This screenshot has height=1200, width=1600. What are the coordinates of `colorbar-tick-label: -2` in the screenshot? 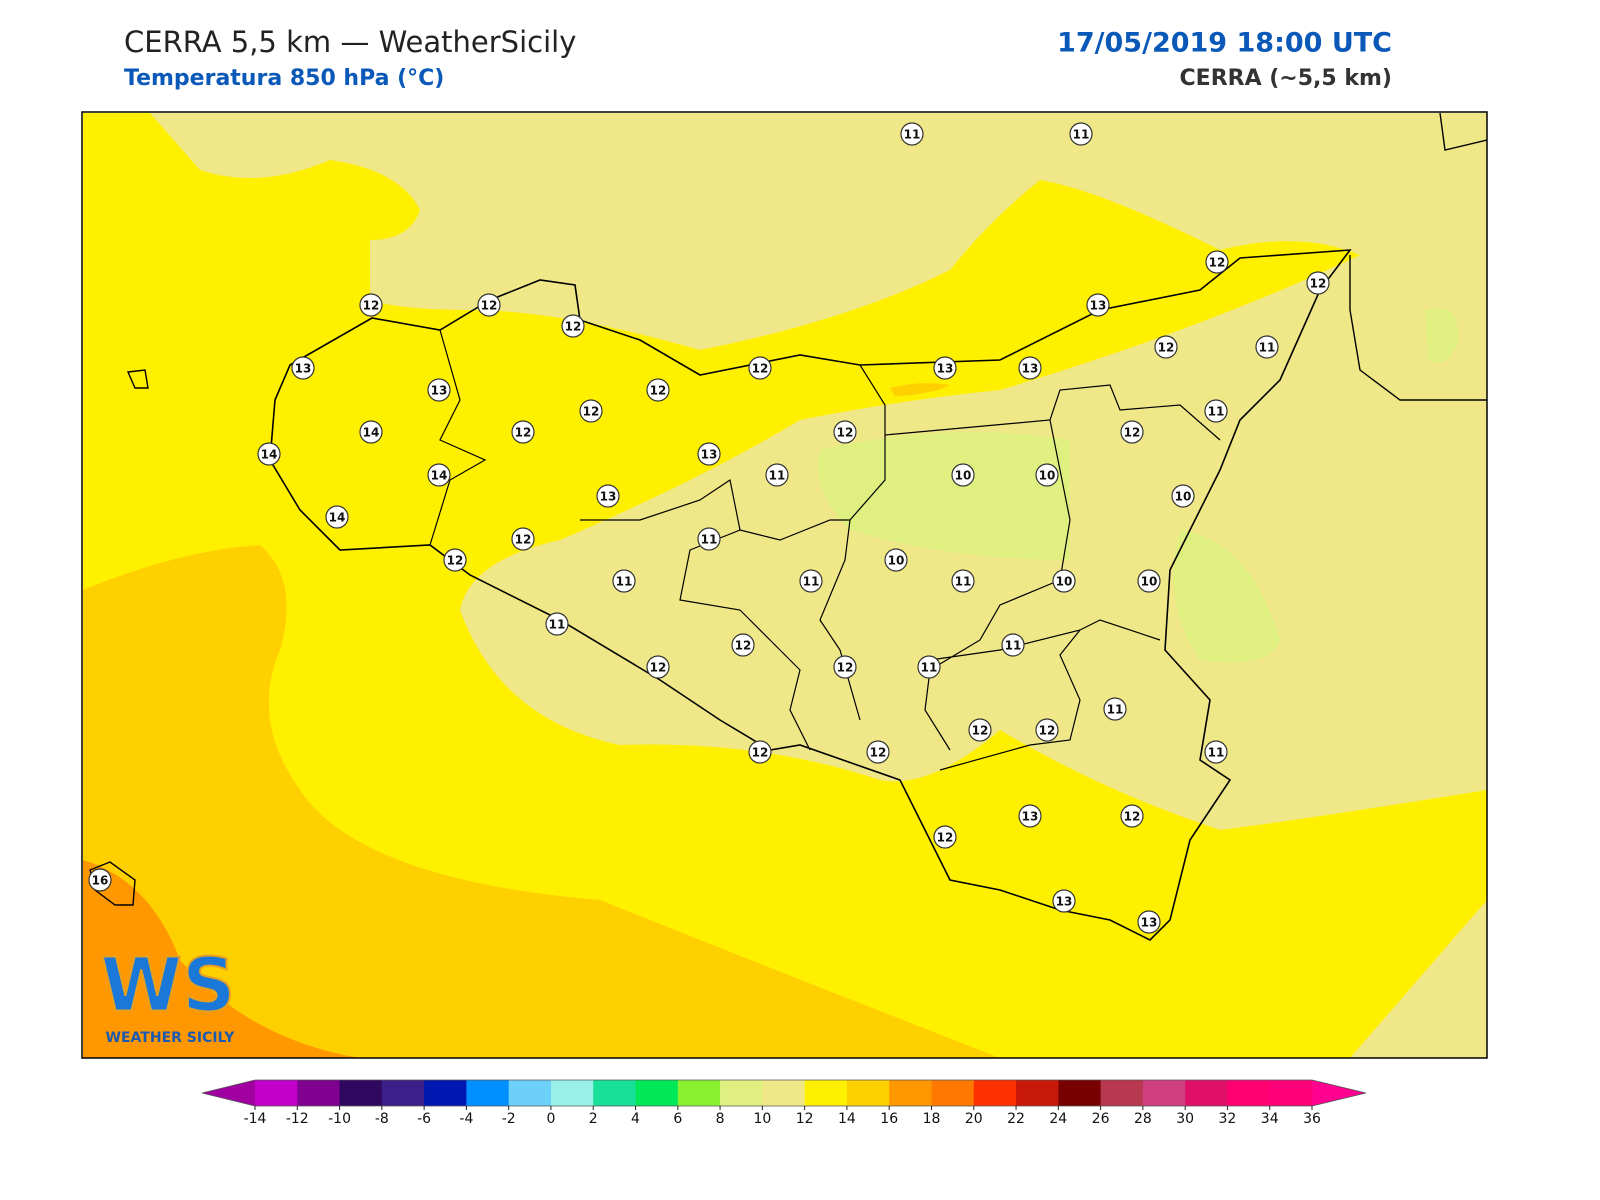 It's located at (509, 1119).